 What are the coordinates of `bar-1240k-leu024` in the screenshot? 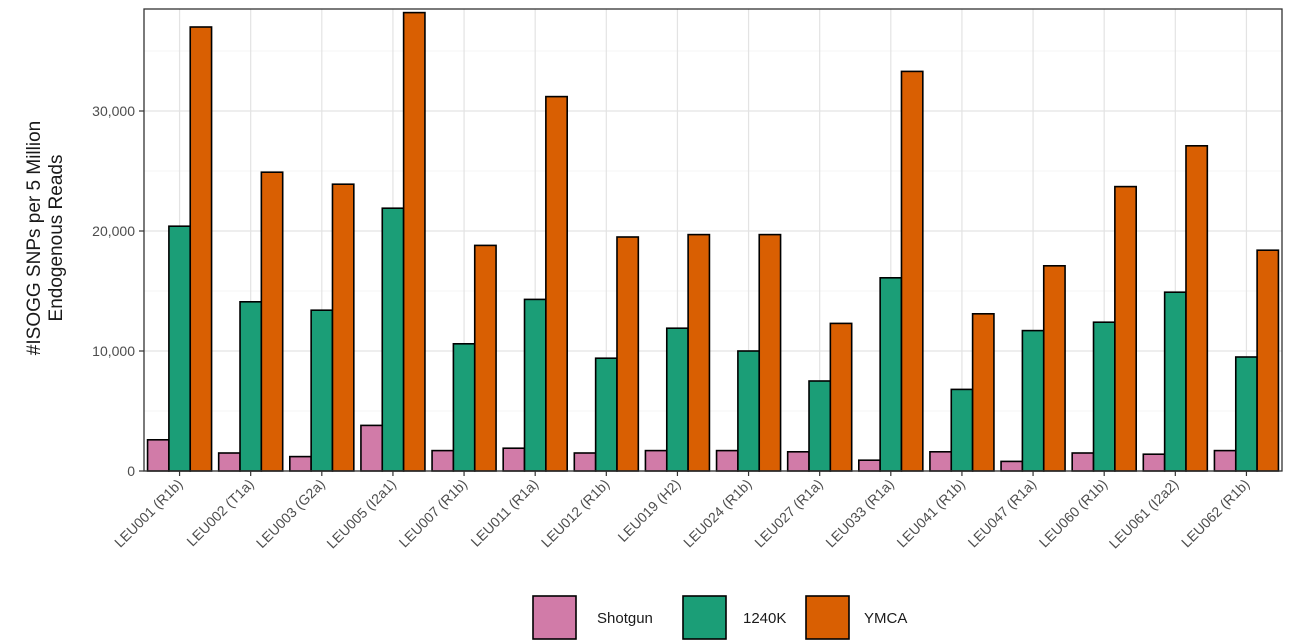 It's located at (749, 411).